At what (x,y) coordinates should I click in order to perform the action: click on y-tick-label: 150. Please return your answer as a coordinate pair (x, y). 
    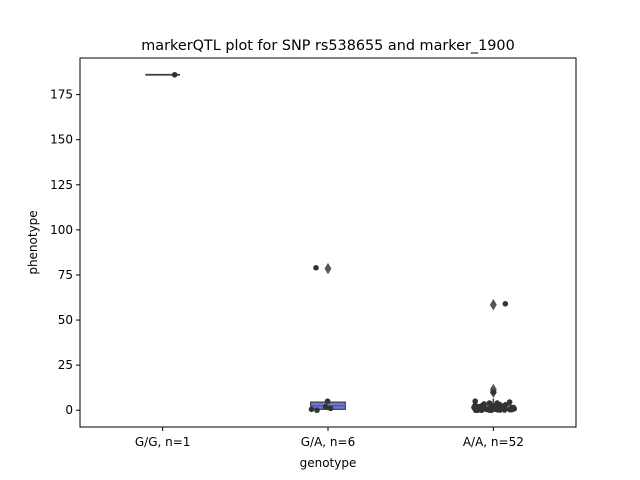
    Looking at the image, I should click on (61, 140).